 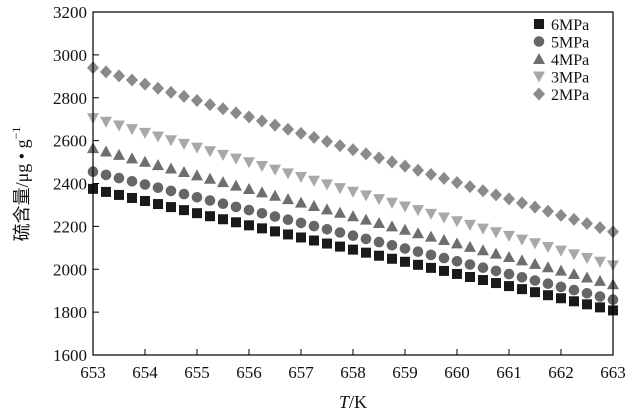 I want to click on x-tick-label: 661, so click(x=509, y=372).